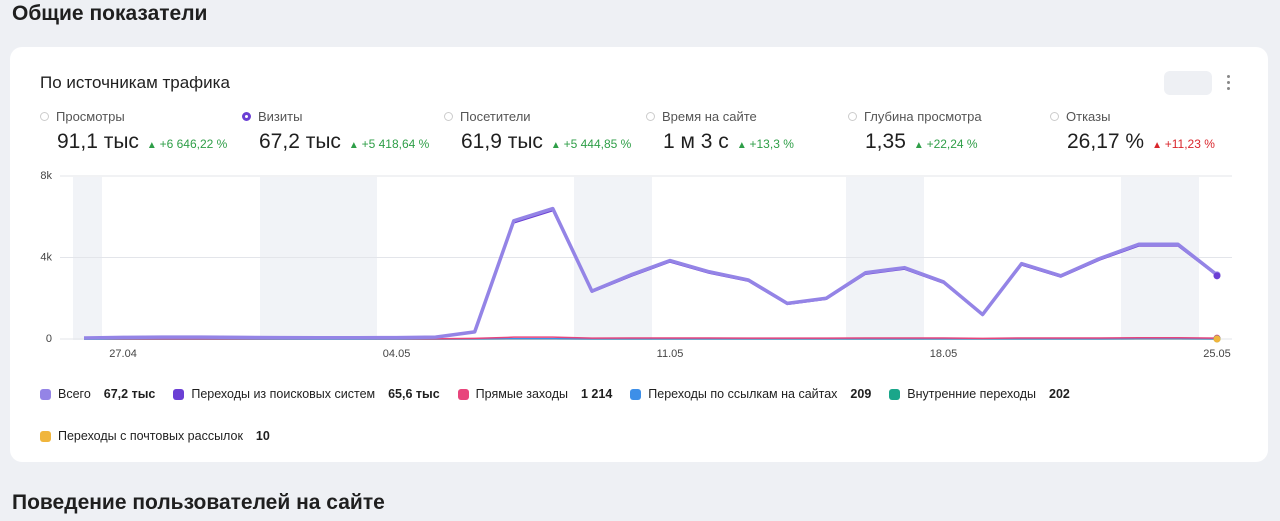  Describe the element at coordinates (49, 339) in the screenshot. I see `y-tick-label: 0` at that location.